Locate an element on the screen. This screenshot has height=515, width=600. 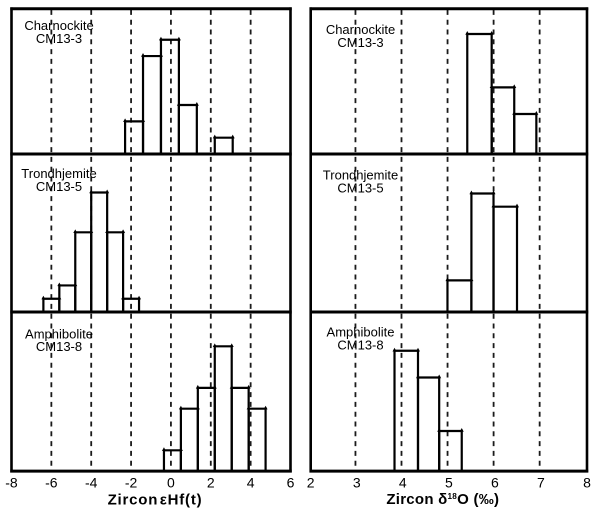
x-tick-label: -2 is located at coordinates (131, 482).